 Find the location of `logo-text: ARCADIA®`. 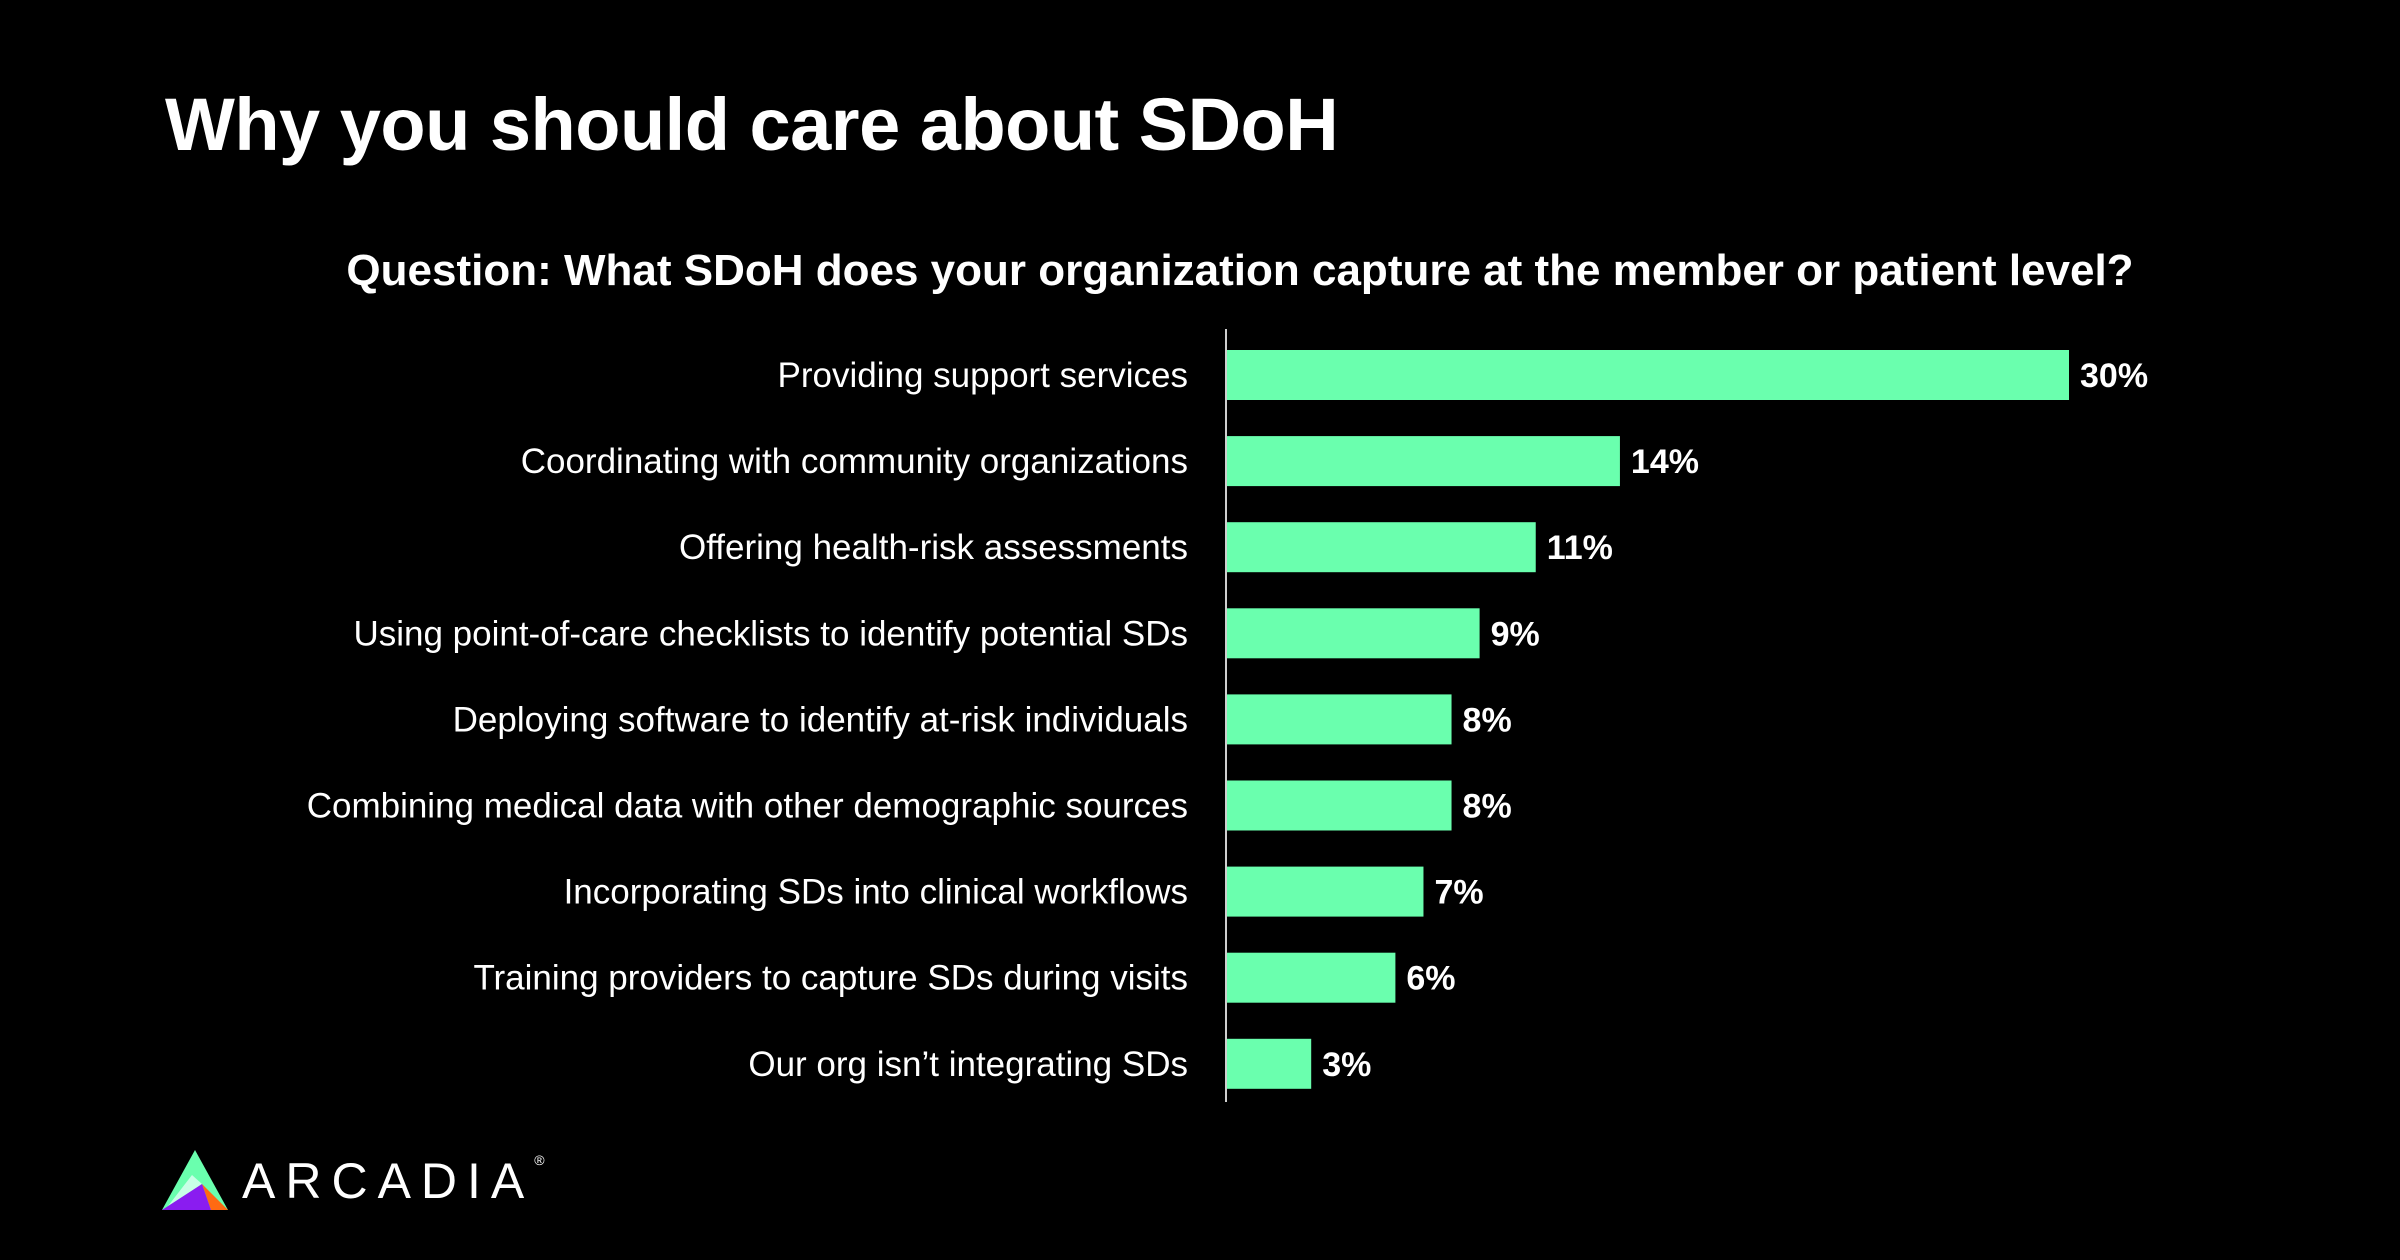

logo-text: ARCADIA® is located at coordinates (393, 1180).